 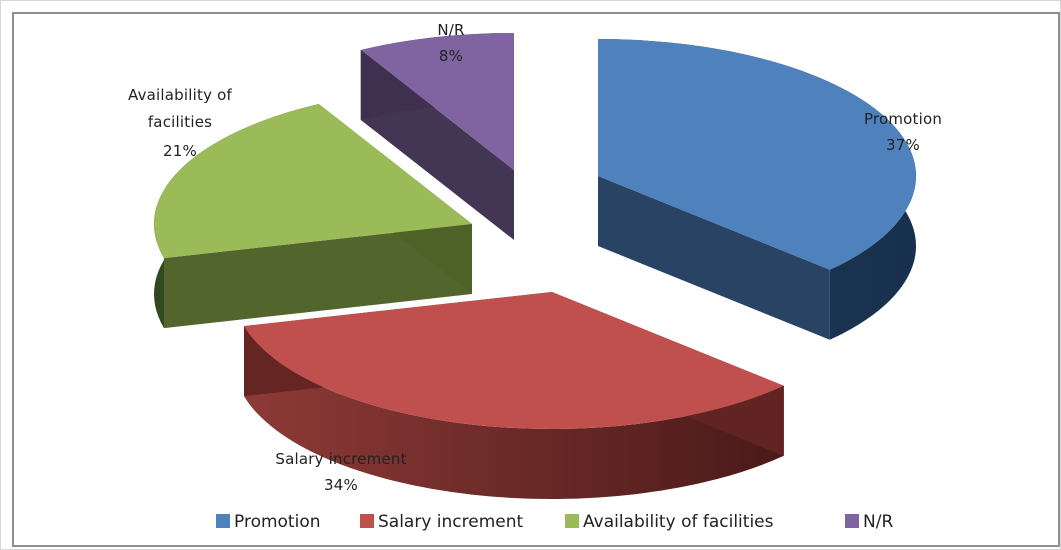 What do you see at coordinates (223, 521) in the screenshot?
I see `legend-swatch-promotion` at bounding box center [223, 521].